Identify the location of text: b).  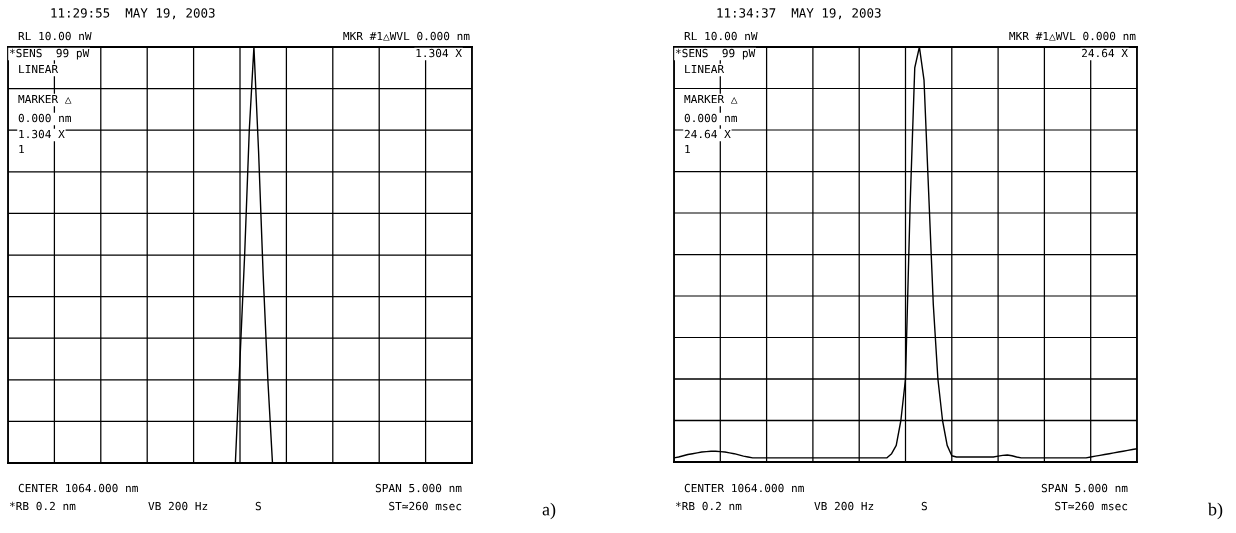
(1215, 511).